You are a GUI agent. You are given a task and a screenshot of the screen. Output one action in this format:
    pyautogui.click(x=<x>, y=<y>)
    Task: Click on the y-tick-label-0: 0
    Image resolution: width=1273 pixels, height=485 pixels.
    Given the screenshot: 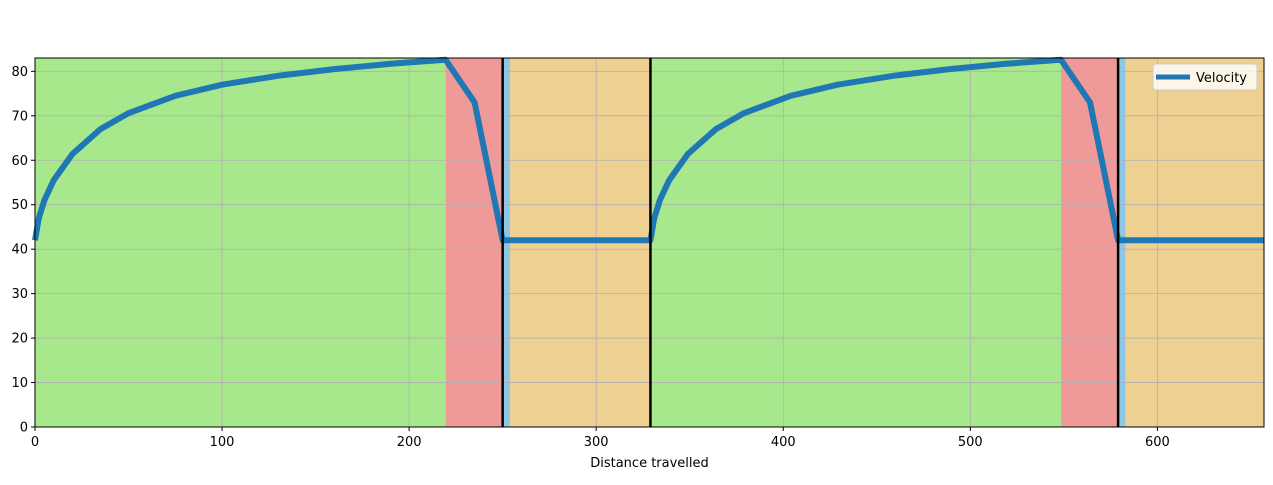 What is the action you would take?
    pyautogui.click(x=24, y=428)
    